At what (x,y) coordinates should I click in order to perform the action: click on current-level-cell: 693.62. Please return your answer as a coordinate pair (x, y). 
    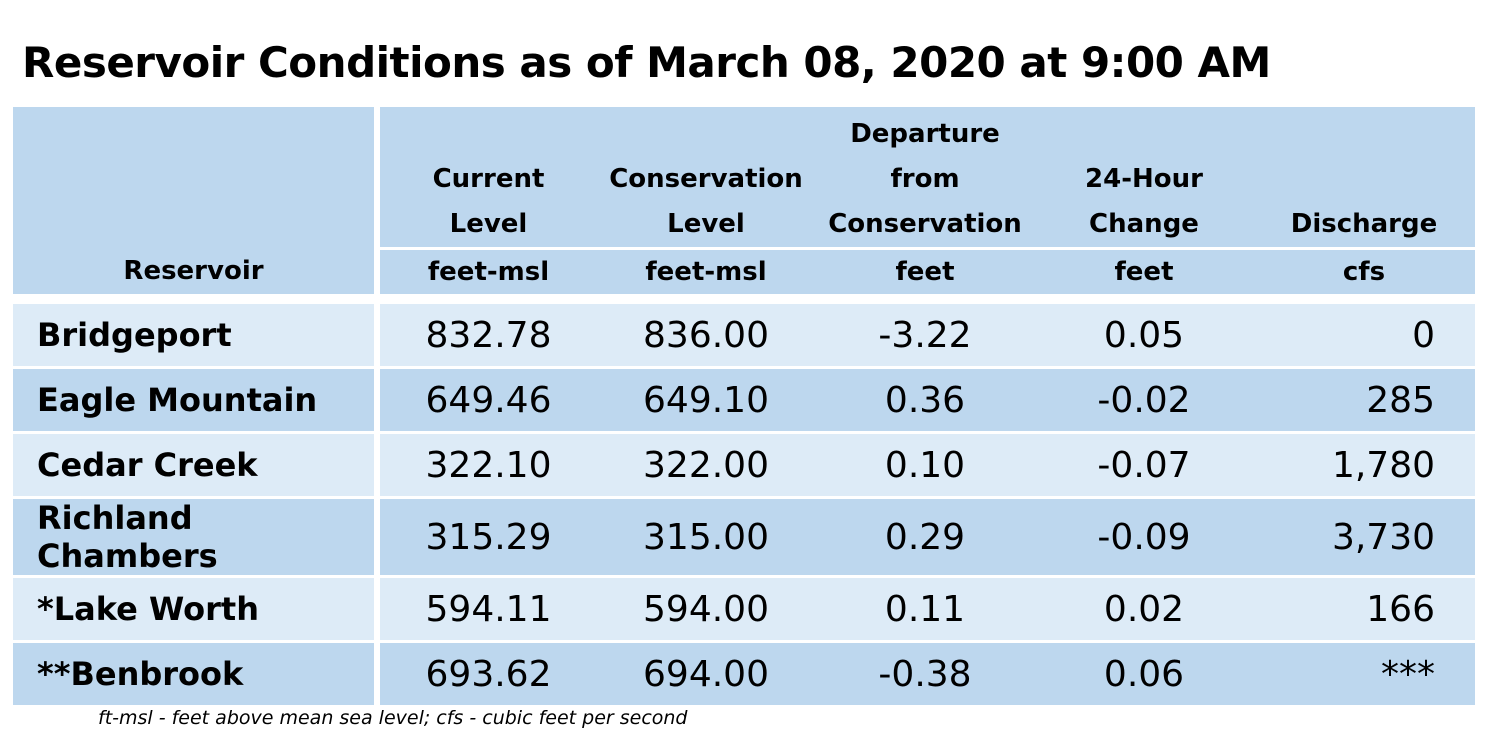
    Looking at the image, I should click on (485, 672).